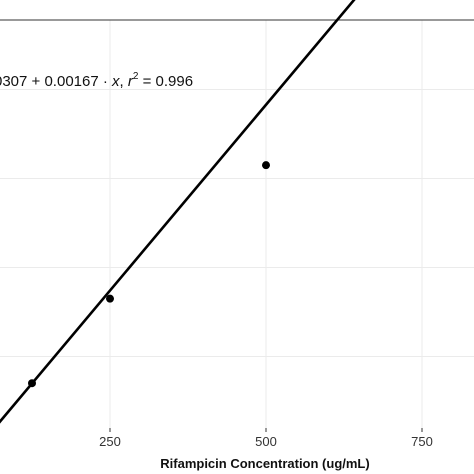 The height and width of the screenshot is (474, 474). What do you see at coordinates (264, 463) in the screenshot?
I see `x-axis-title: Rifampicin Concentration (ug/mL)` at bounding box center [264, 463].